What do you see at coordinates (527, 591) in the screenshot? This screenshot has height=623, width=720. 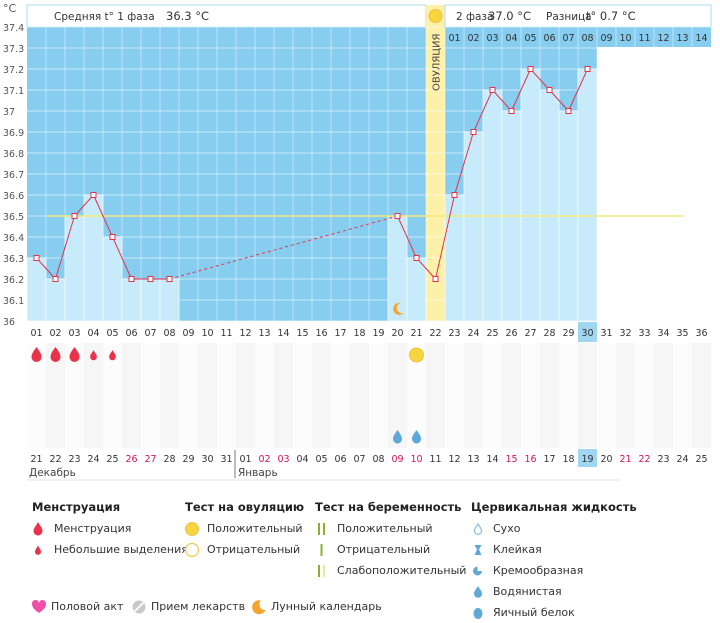 I see `legend-watery-label: Водянистая` at bounding box center [527, 591].